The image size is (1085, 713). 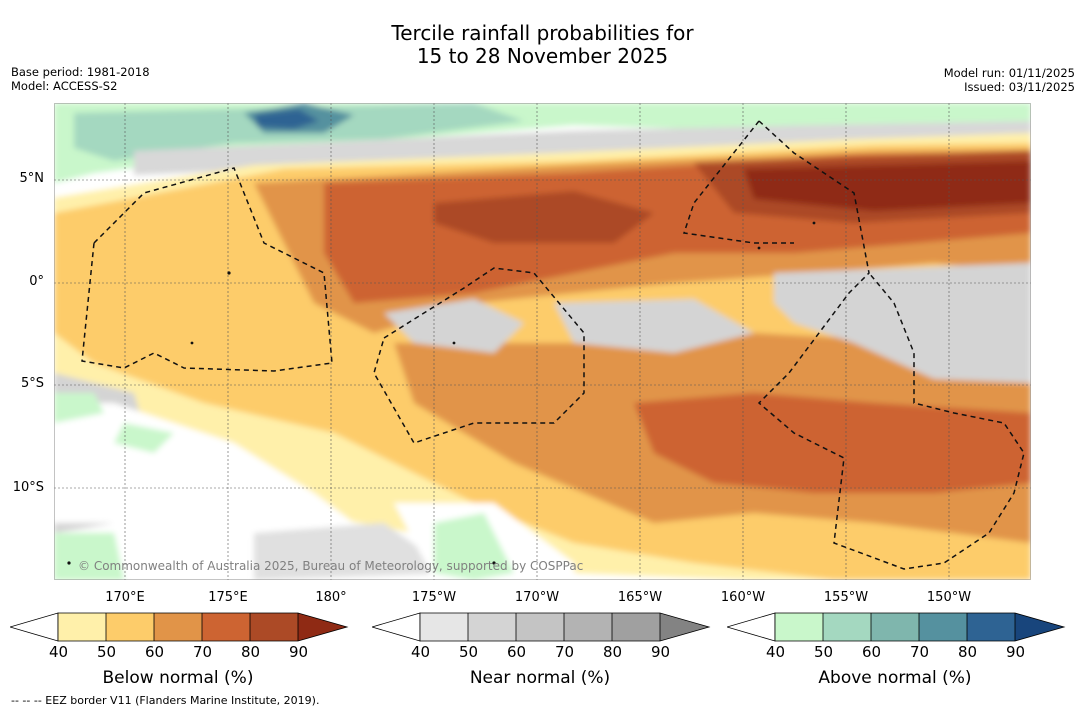 I want to click on colorbar-below-outline, so click(x=203, y=627).